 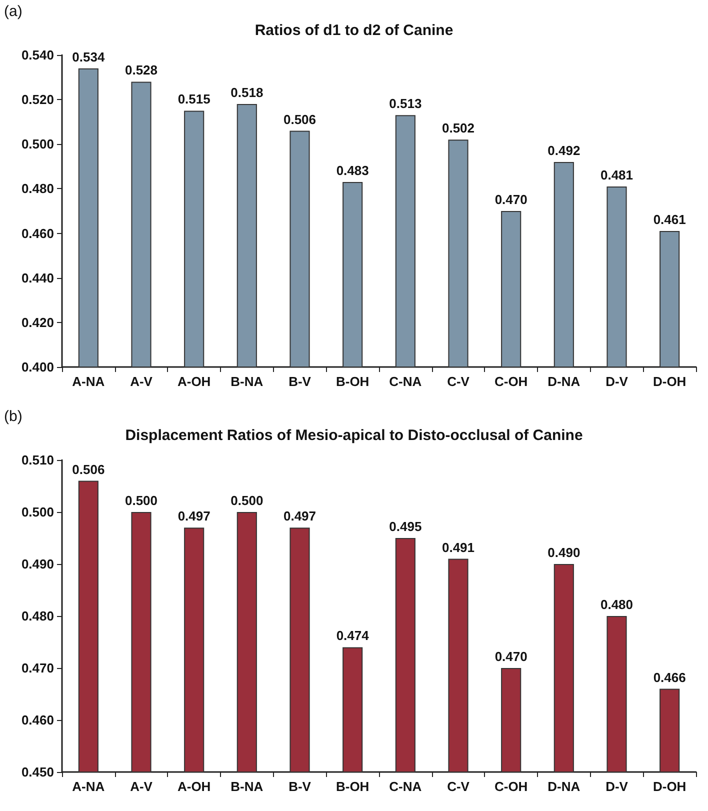 I want to click on data-label: 0.491, so click(x=458, y=547).